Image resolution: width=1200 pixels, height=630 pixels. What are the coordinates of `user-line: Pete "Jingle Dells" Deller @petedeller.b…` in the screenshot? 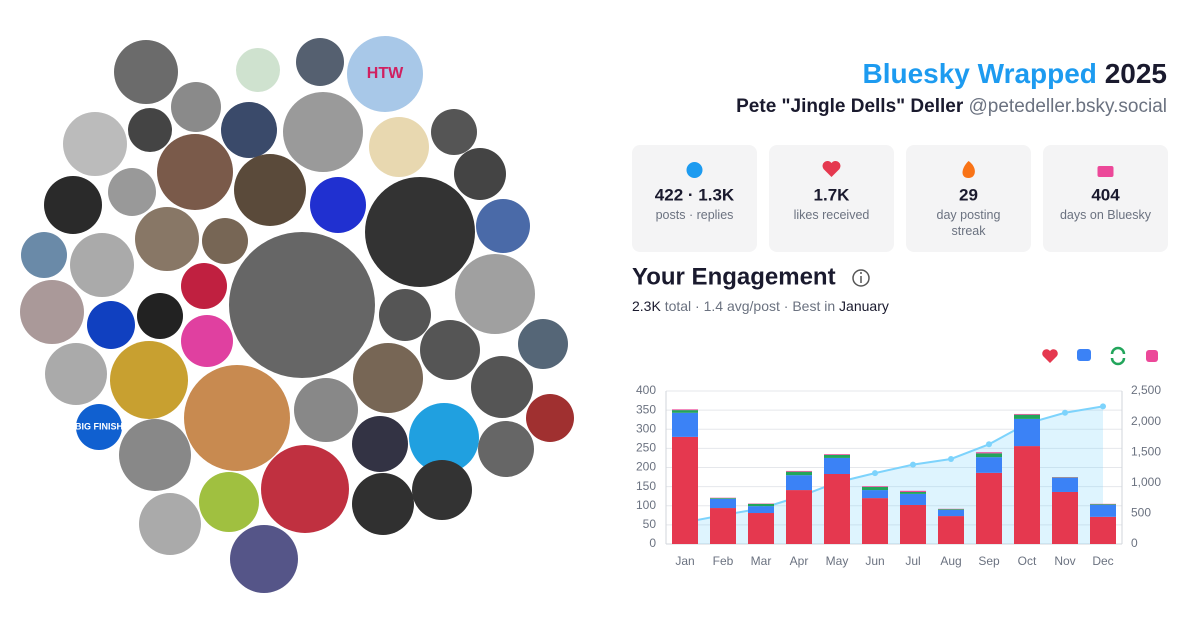 It's located at (951, 106).